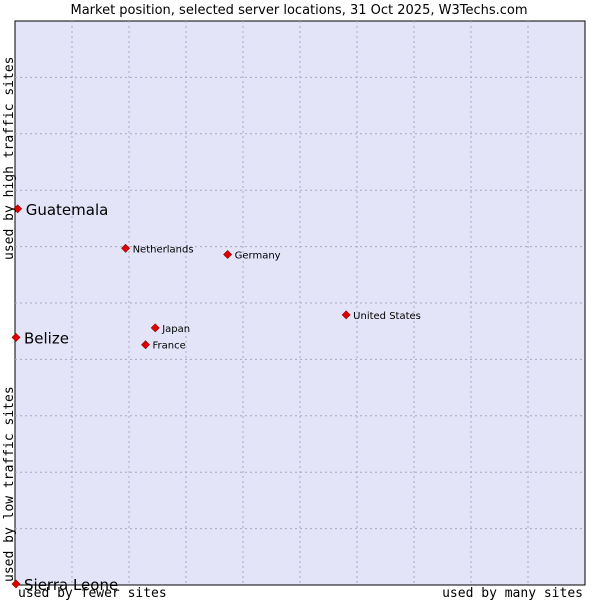  I want to click on x-axis-label-right: used by many sites, so click(512, 593).